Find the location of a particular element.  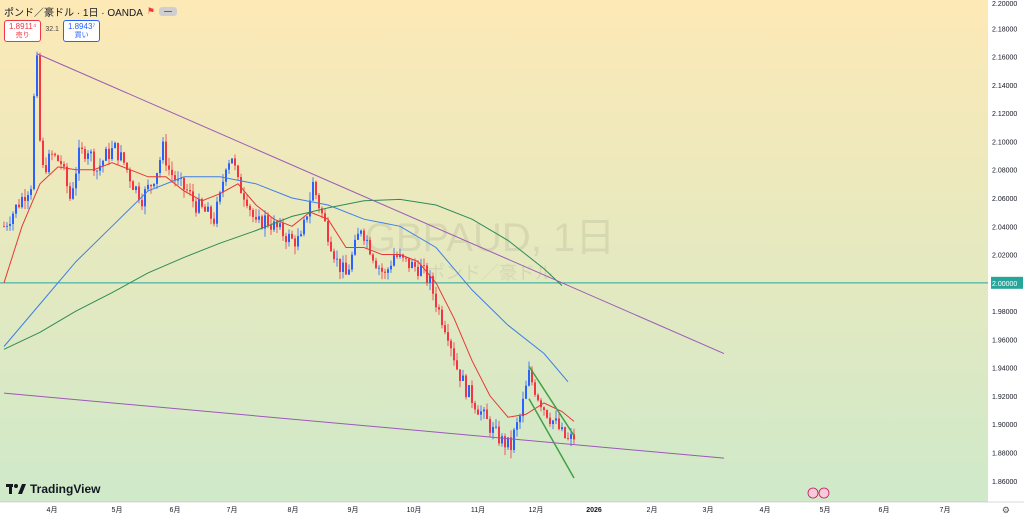

trendline-lower is located at coordinates (364, 425).